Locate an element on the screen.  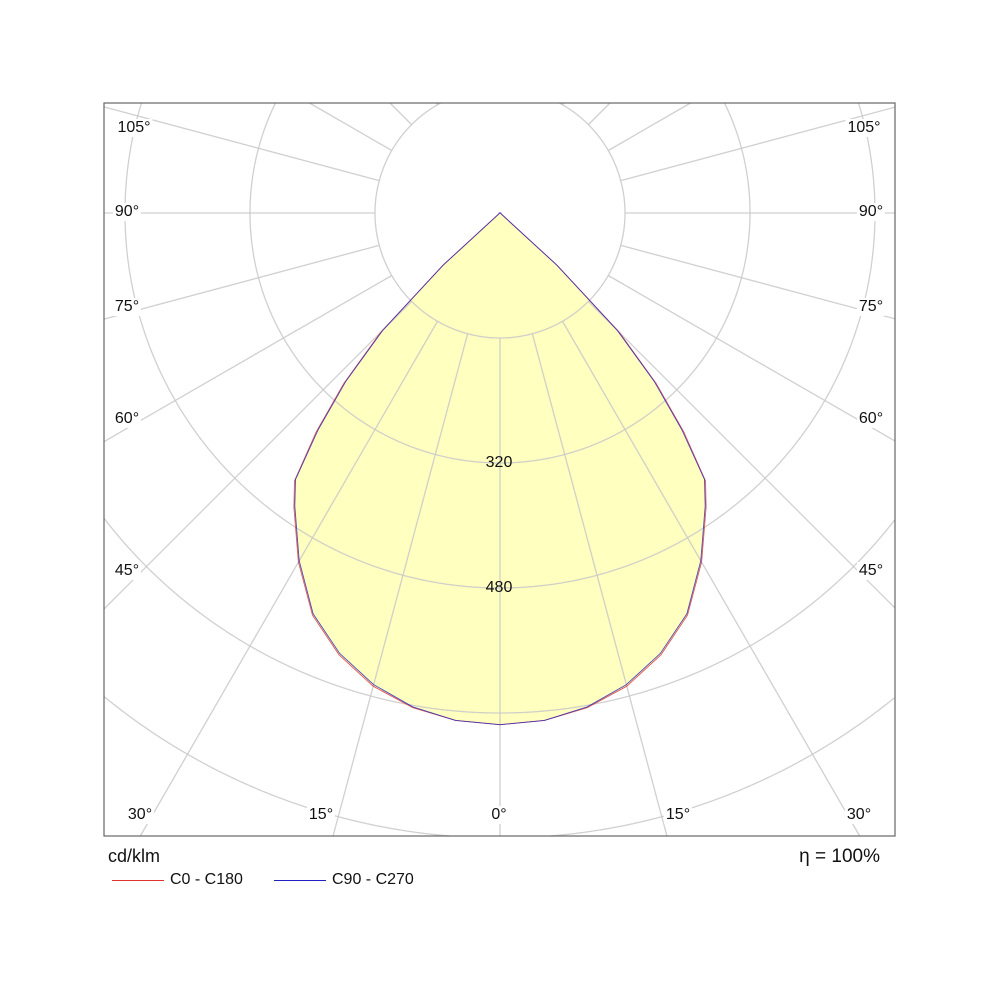
angle-label-right: 30° is located at coordinates (859, 815).